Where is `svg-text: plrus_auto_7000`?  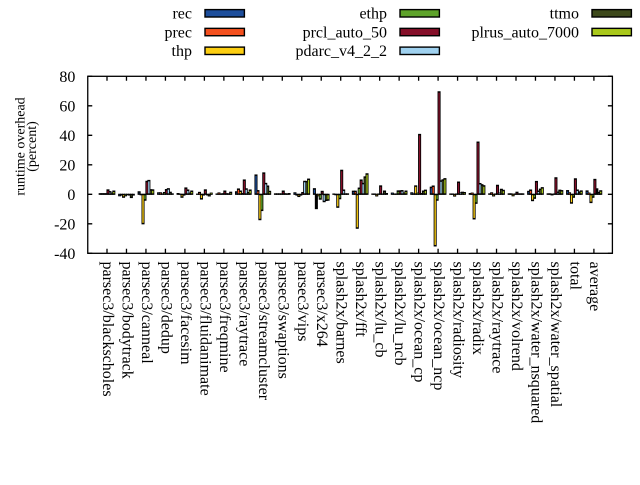
svg-text: plrus_auto_7000 is located at coordinates (525, 32).